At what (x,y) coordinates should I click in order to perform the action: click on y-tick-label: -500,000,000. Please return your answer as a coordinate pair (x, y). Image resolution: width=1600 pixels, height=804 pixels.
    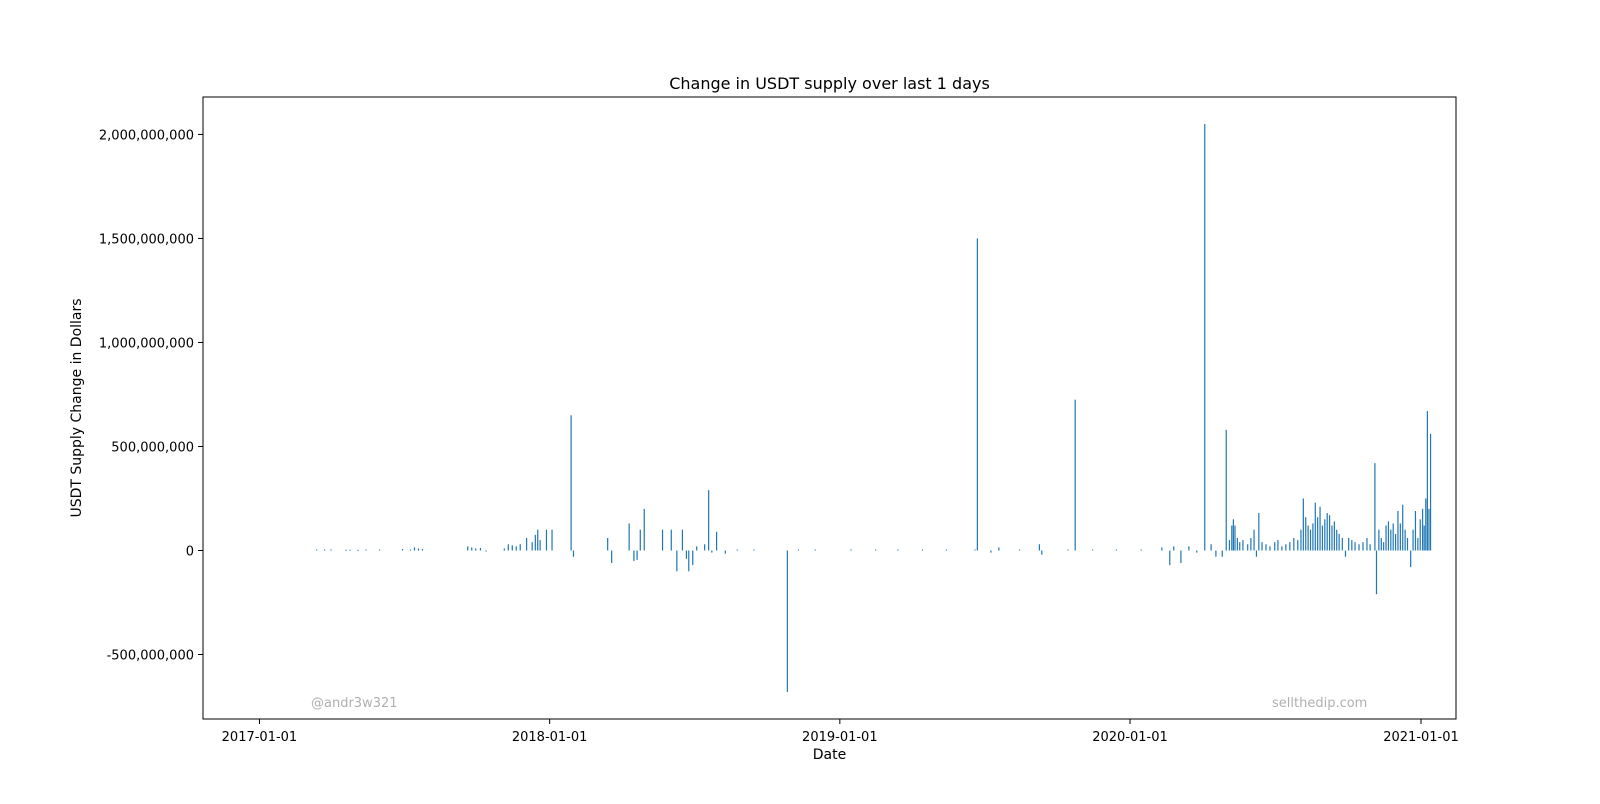
    Looking at the image, I should click on (150, 656).